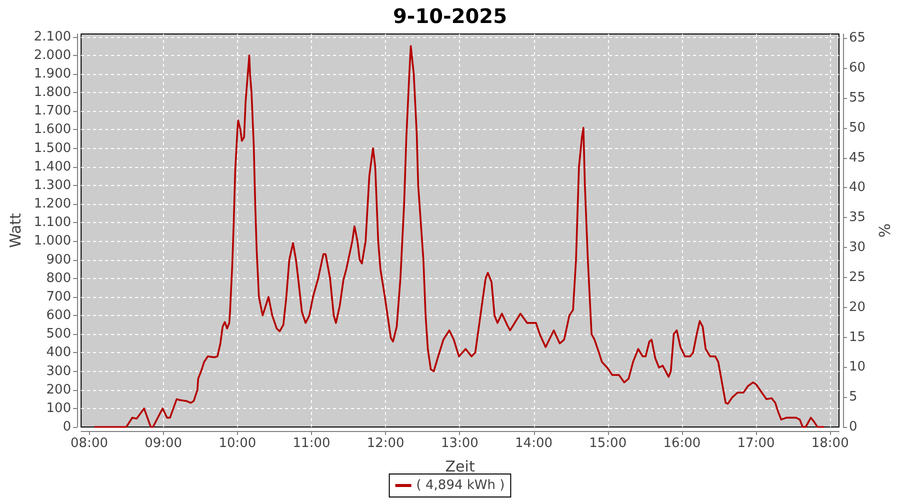  Describe the element at coordinates (163, 443) in the screenshot. I see `x-tick-label: 09:00` at that location.